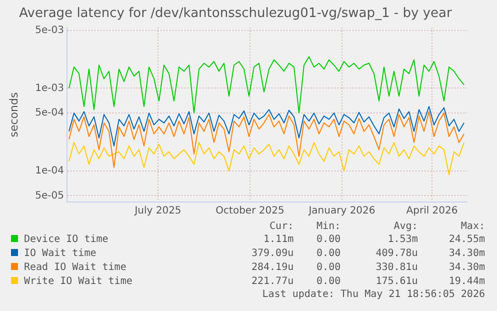 Image resolution: width=497 pixels, height=311 pixels. What do you see at coordinates (75, 268) in the screenshot?
I see `legend-label: Read IO Wait time` at bounding box center [75, 268].